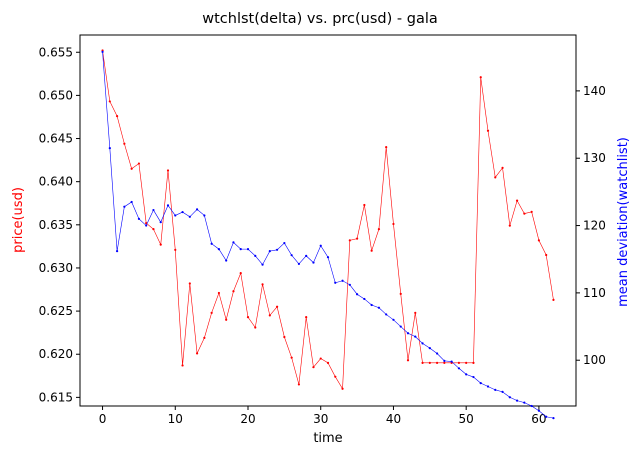 This screenshot has height=455, width=640. Describe the element at coordinates (56, 52) in the screenshot. I see `y-left-tick-label: 0.655` at that location.